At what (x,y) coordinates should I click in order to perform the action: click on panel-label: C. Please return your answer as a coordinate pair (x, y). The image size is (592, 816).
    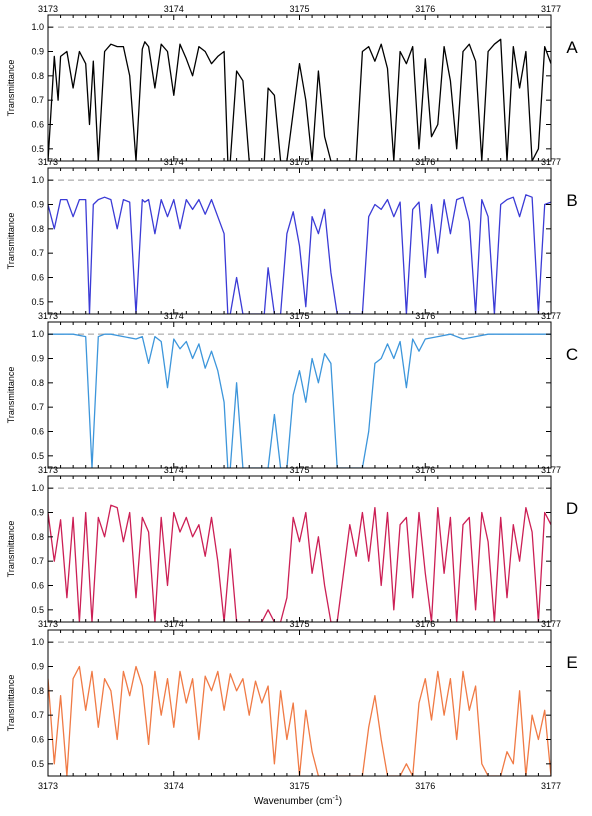
    Looking at the image, I should click on (572, 354).